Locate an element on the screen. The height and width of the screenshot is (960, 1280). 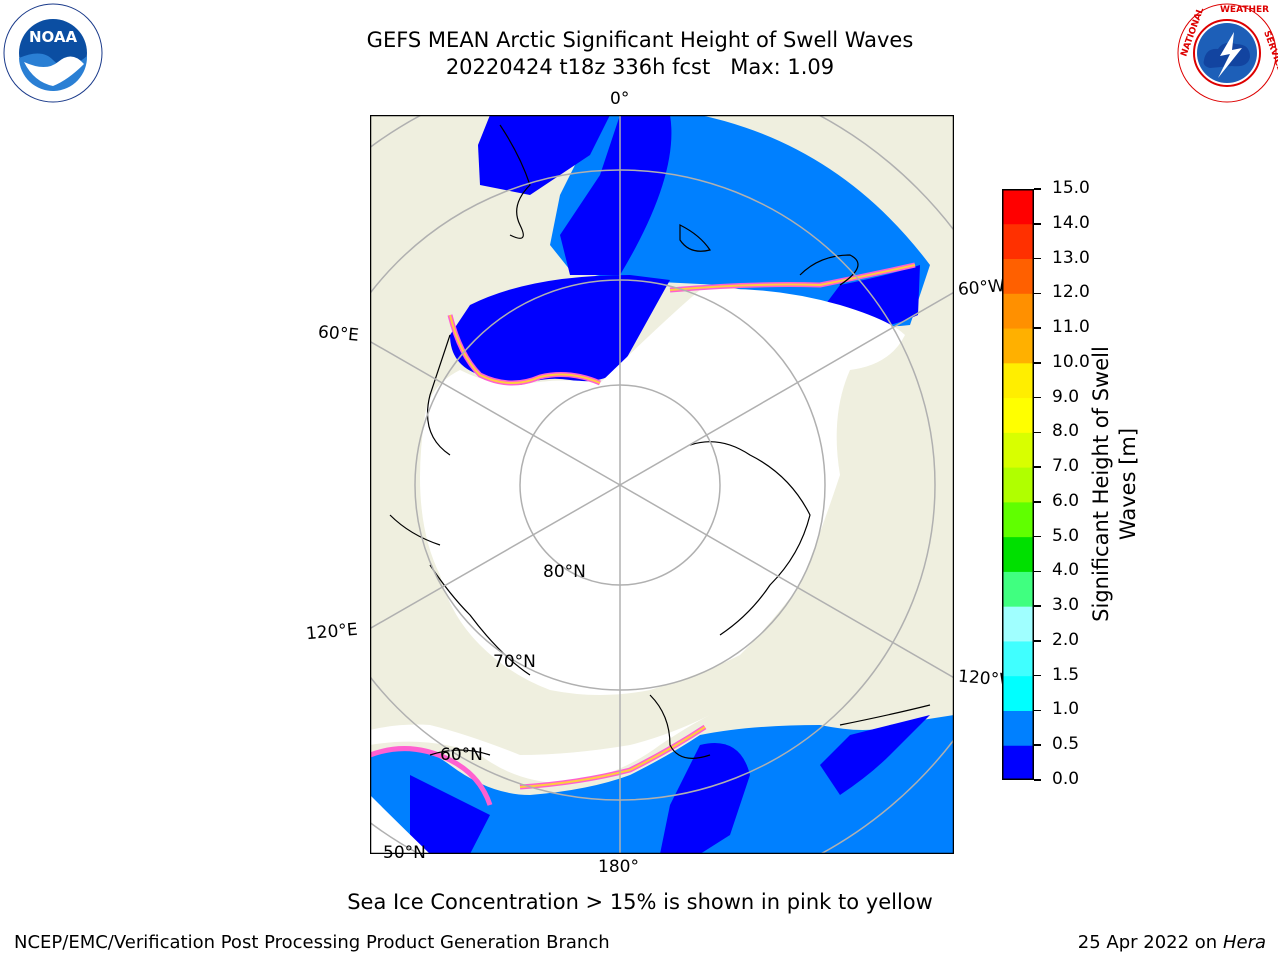
colorbar-tick-label: 1.0 is located at coordinates (1066, 709).